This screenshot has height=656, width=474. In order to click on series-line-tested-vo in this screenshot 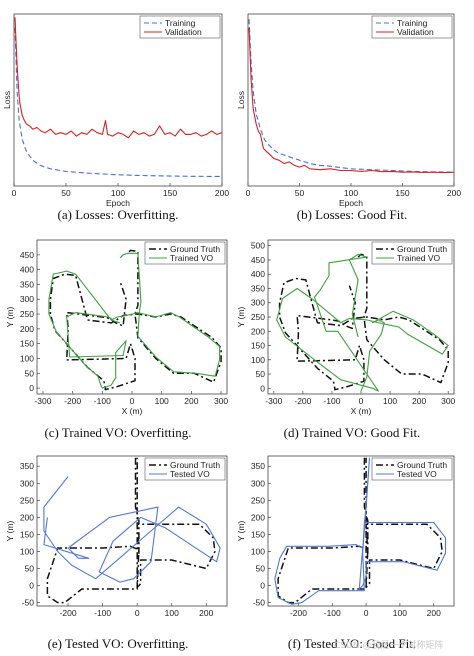, I will do `click(132, 529)`.